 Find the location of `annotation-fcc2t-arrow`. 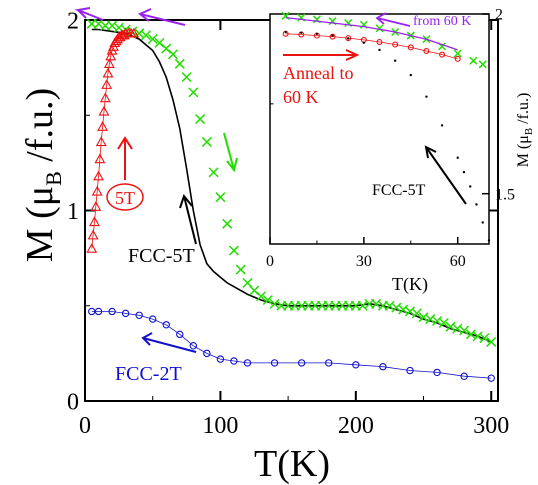

annotation-fcc2t-arrow is located at coordinates (169, 342).